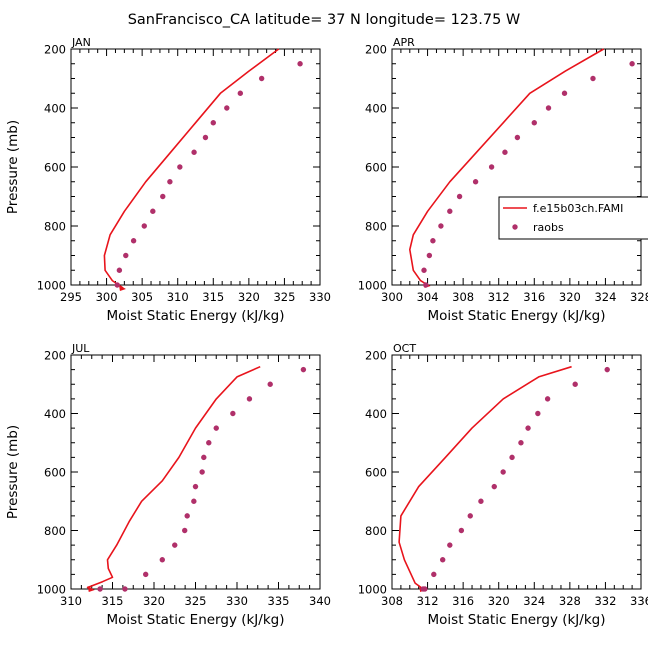 The height and width of the screenshot is (648, 648). Describe the element at coordinates (213, 297) in the screenshot. I see `x-tick-label: 315` at that location.